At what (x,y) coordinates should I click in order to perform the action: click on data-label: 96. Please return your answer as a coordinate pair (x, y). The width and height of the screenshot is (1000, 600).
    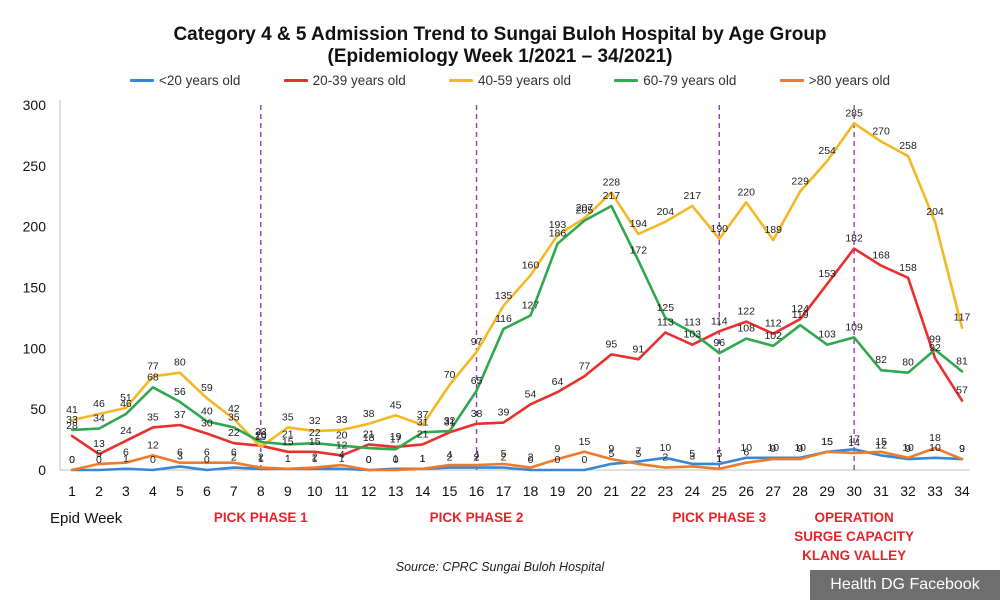
    Looking at the image, I should click on (719, 343).